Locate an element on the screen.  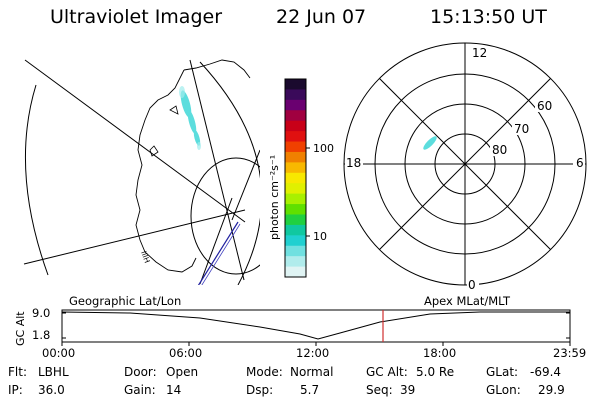
timeline-xtick-1200: 12:00 is located at coordinates (313, 353).